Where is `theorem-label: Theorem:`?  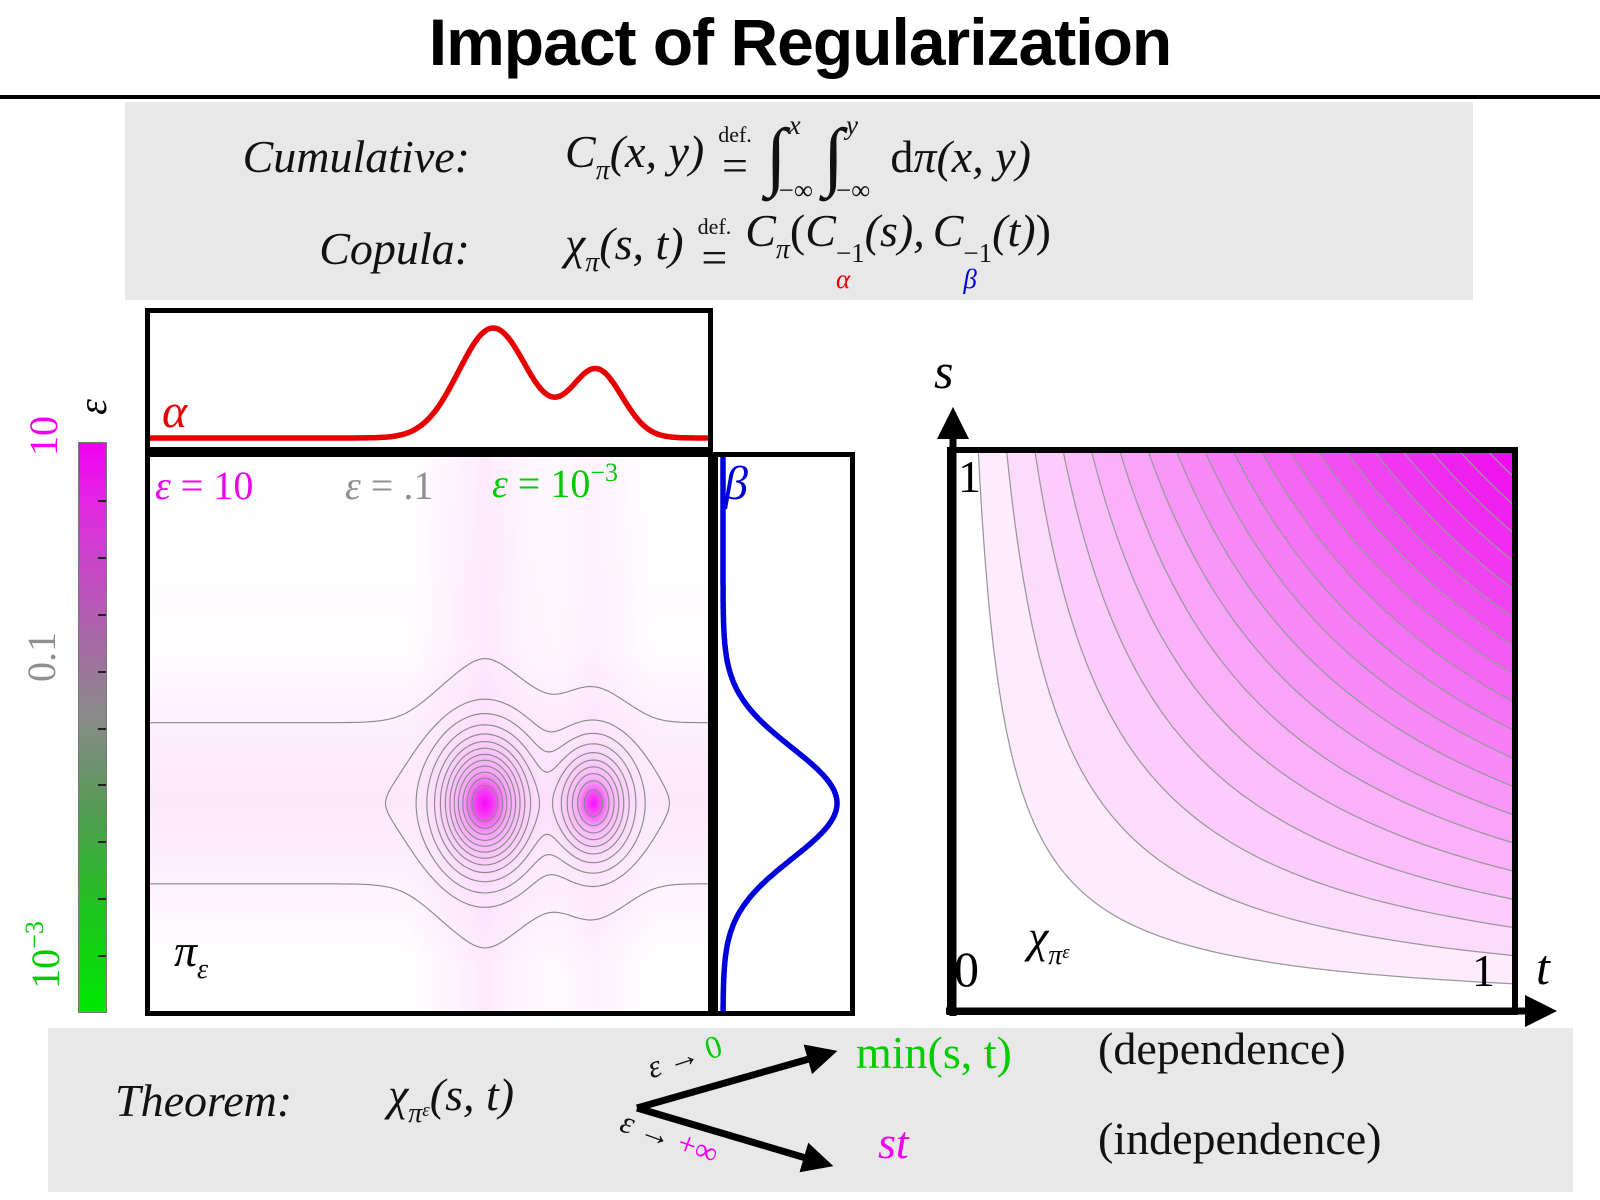 theorem-label: Theorem: is located at coordinates (204, 1100).